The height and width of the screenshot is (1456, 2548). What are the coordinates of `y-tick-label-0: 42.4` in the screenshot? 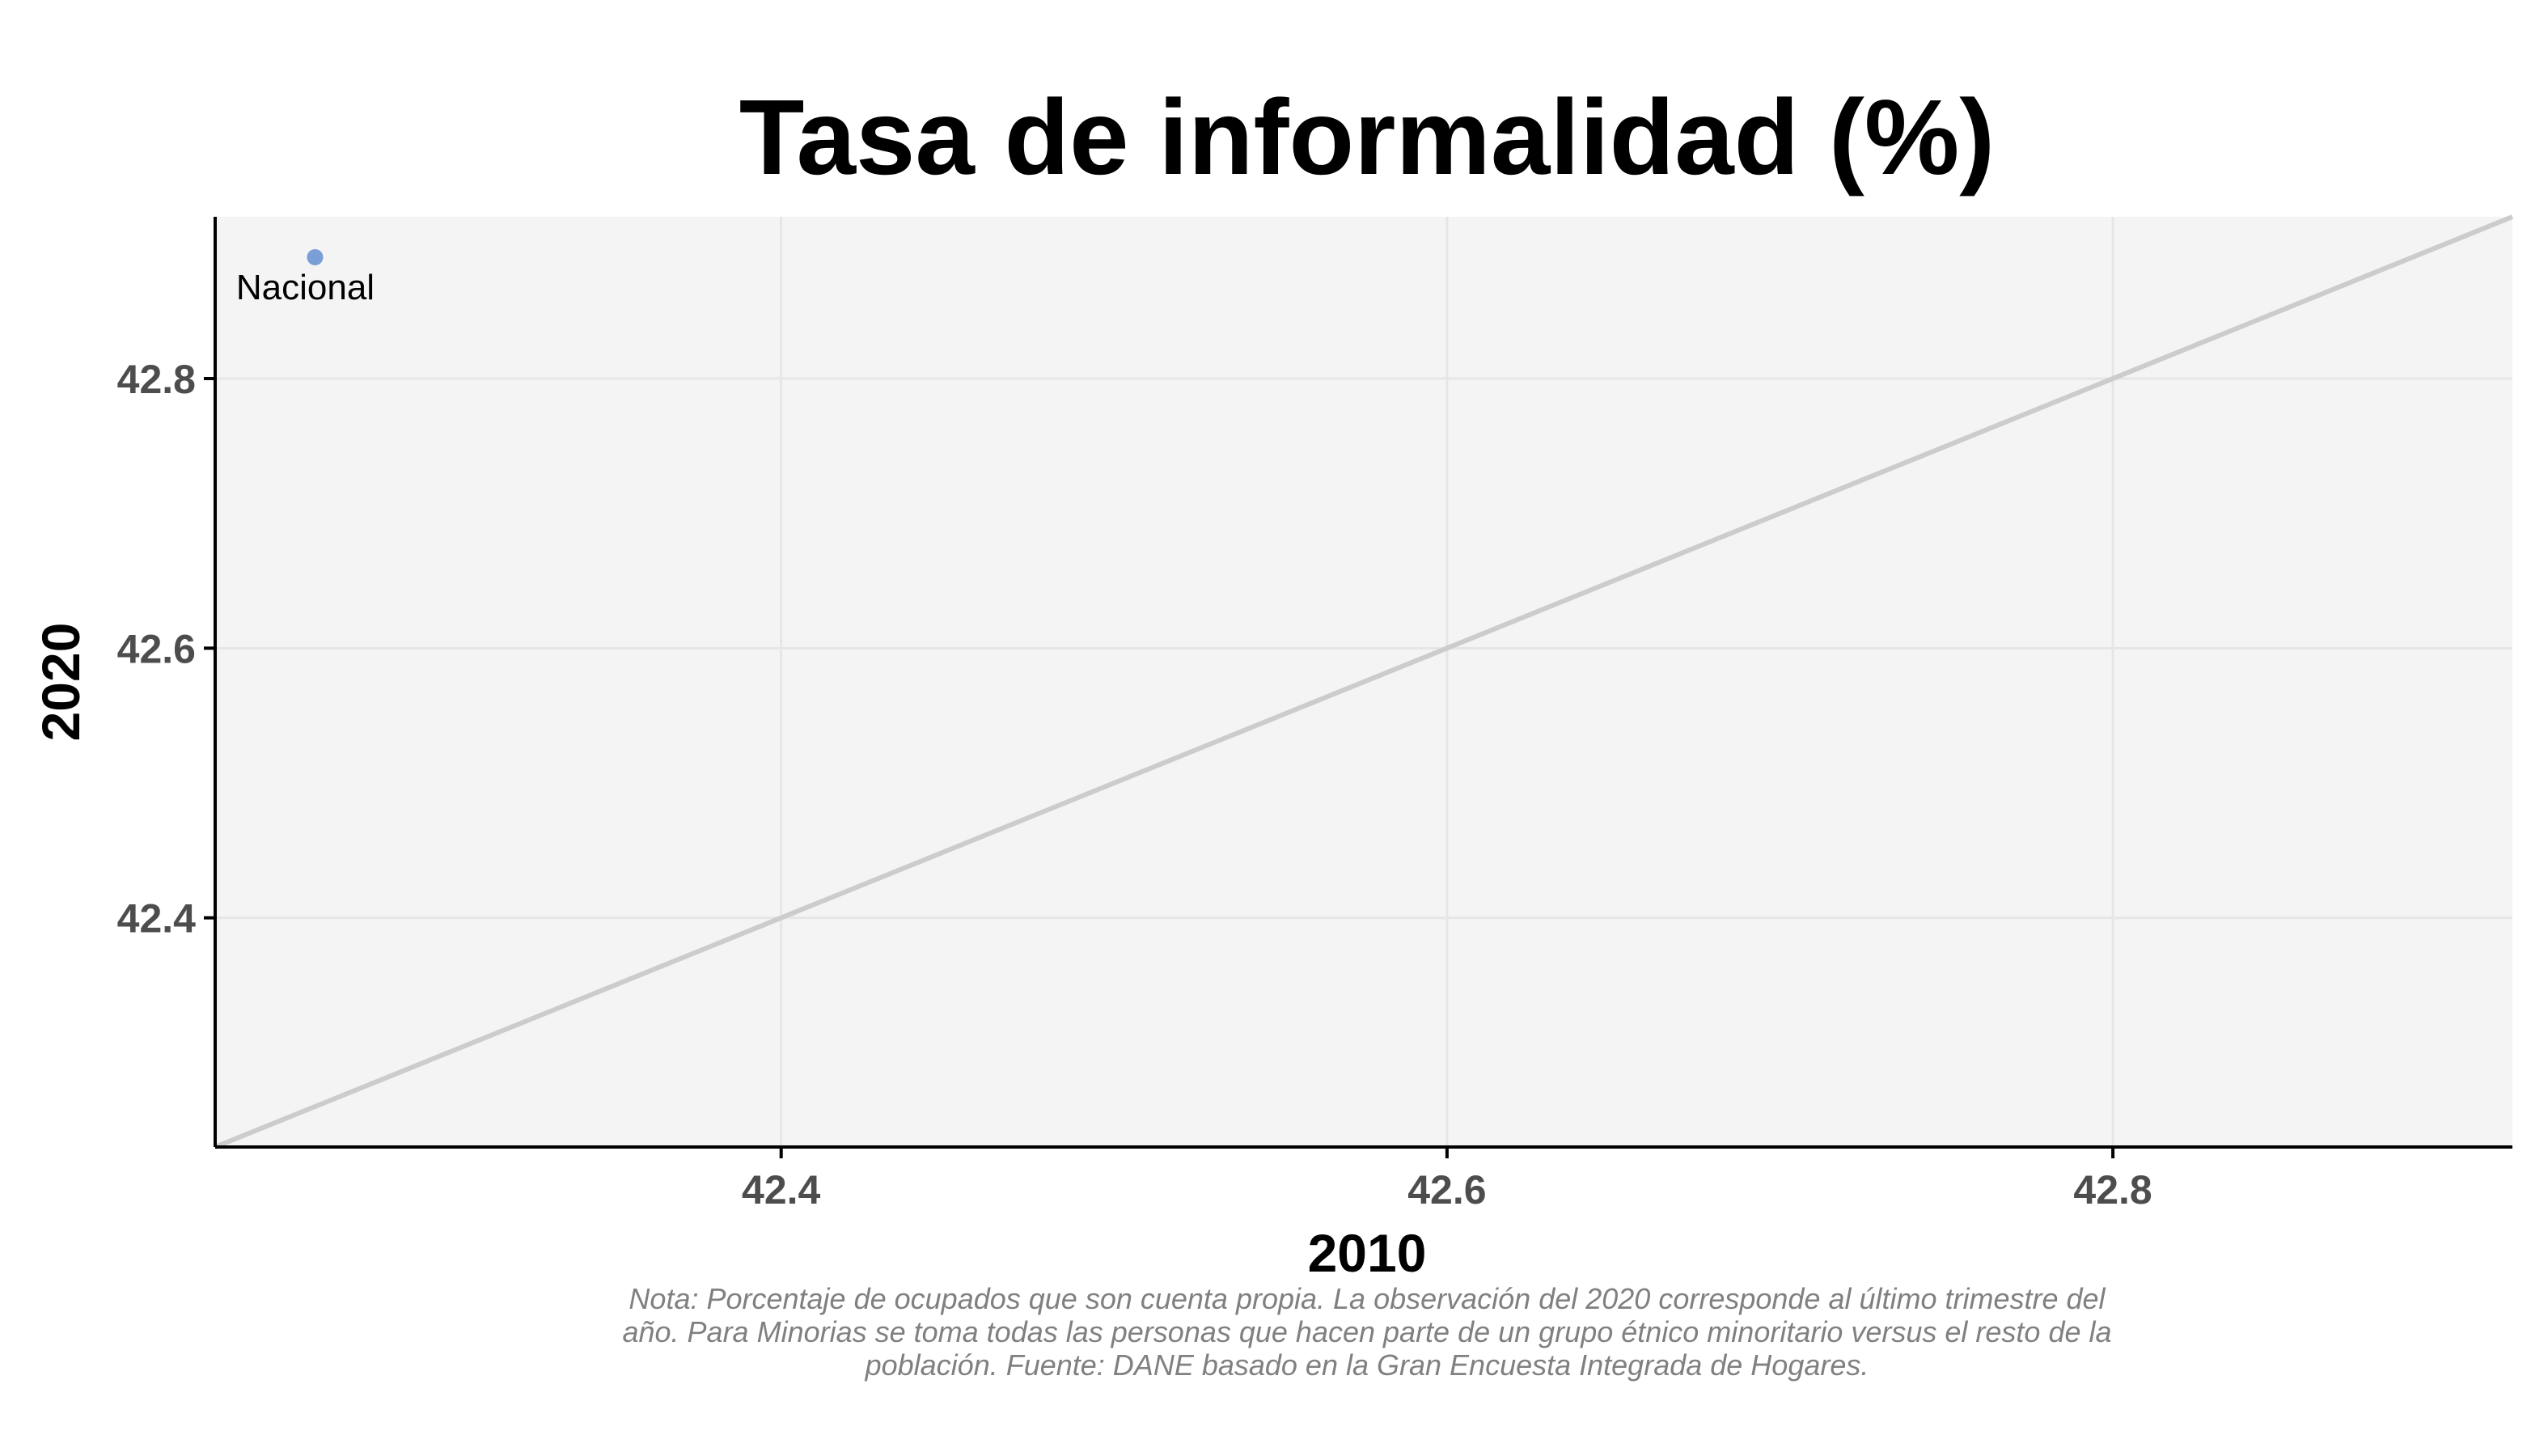 It's located at (157, 919).